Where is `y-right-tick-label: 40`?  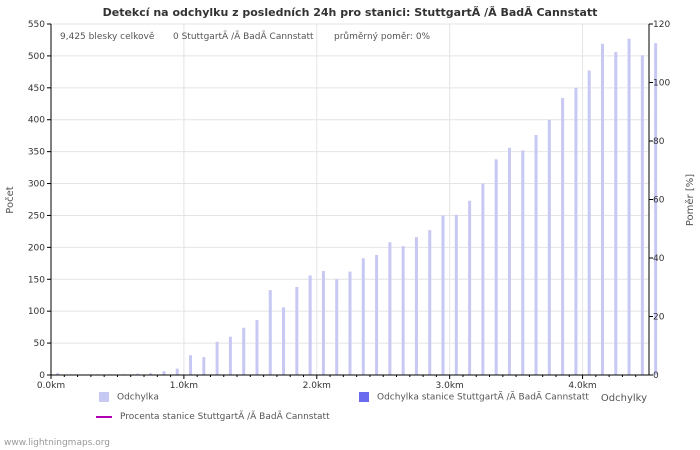
y-right-tick-label: 40 is located at coordinates (659, 259).